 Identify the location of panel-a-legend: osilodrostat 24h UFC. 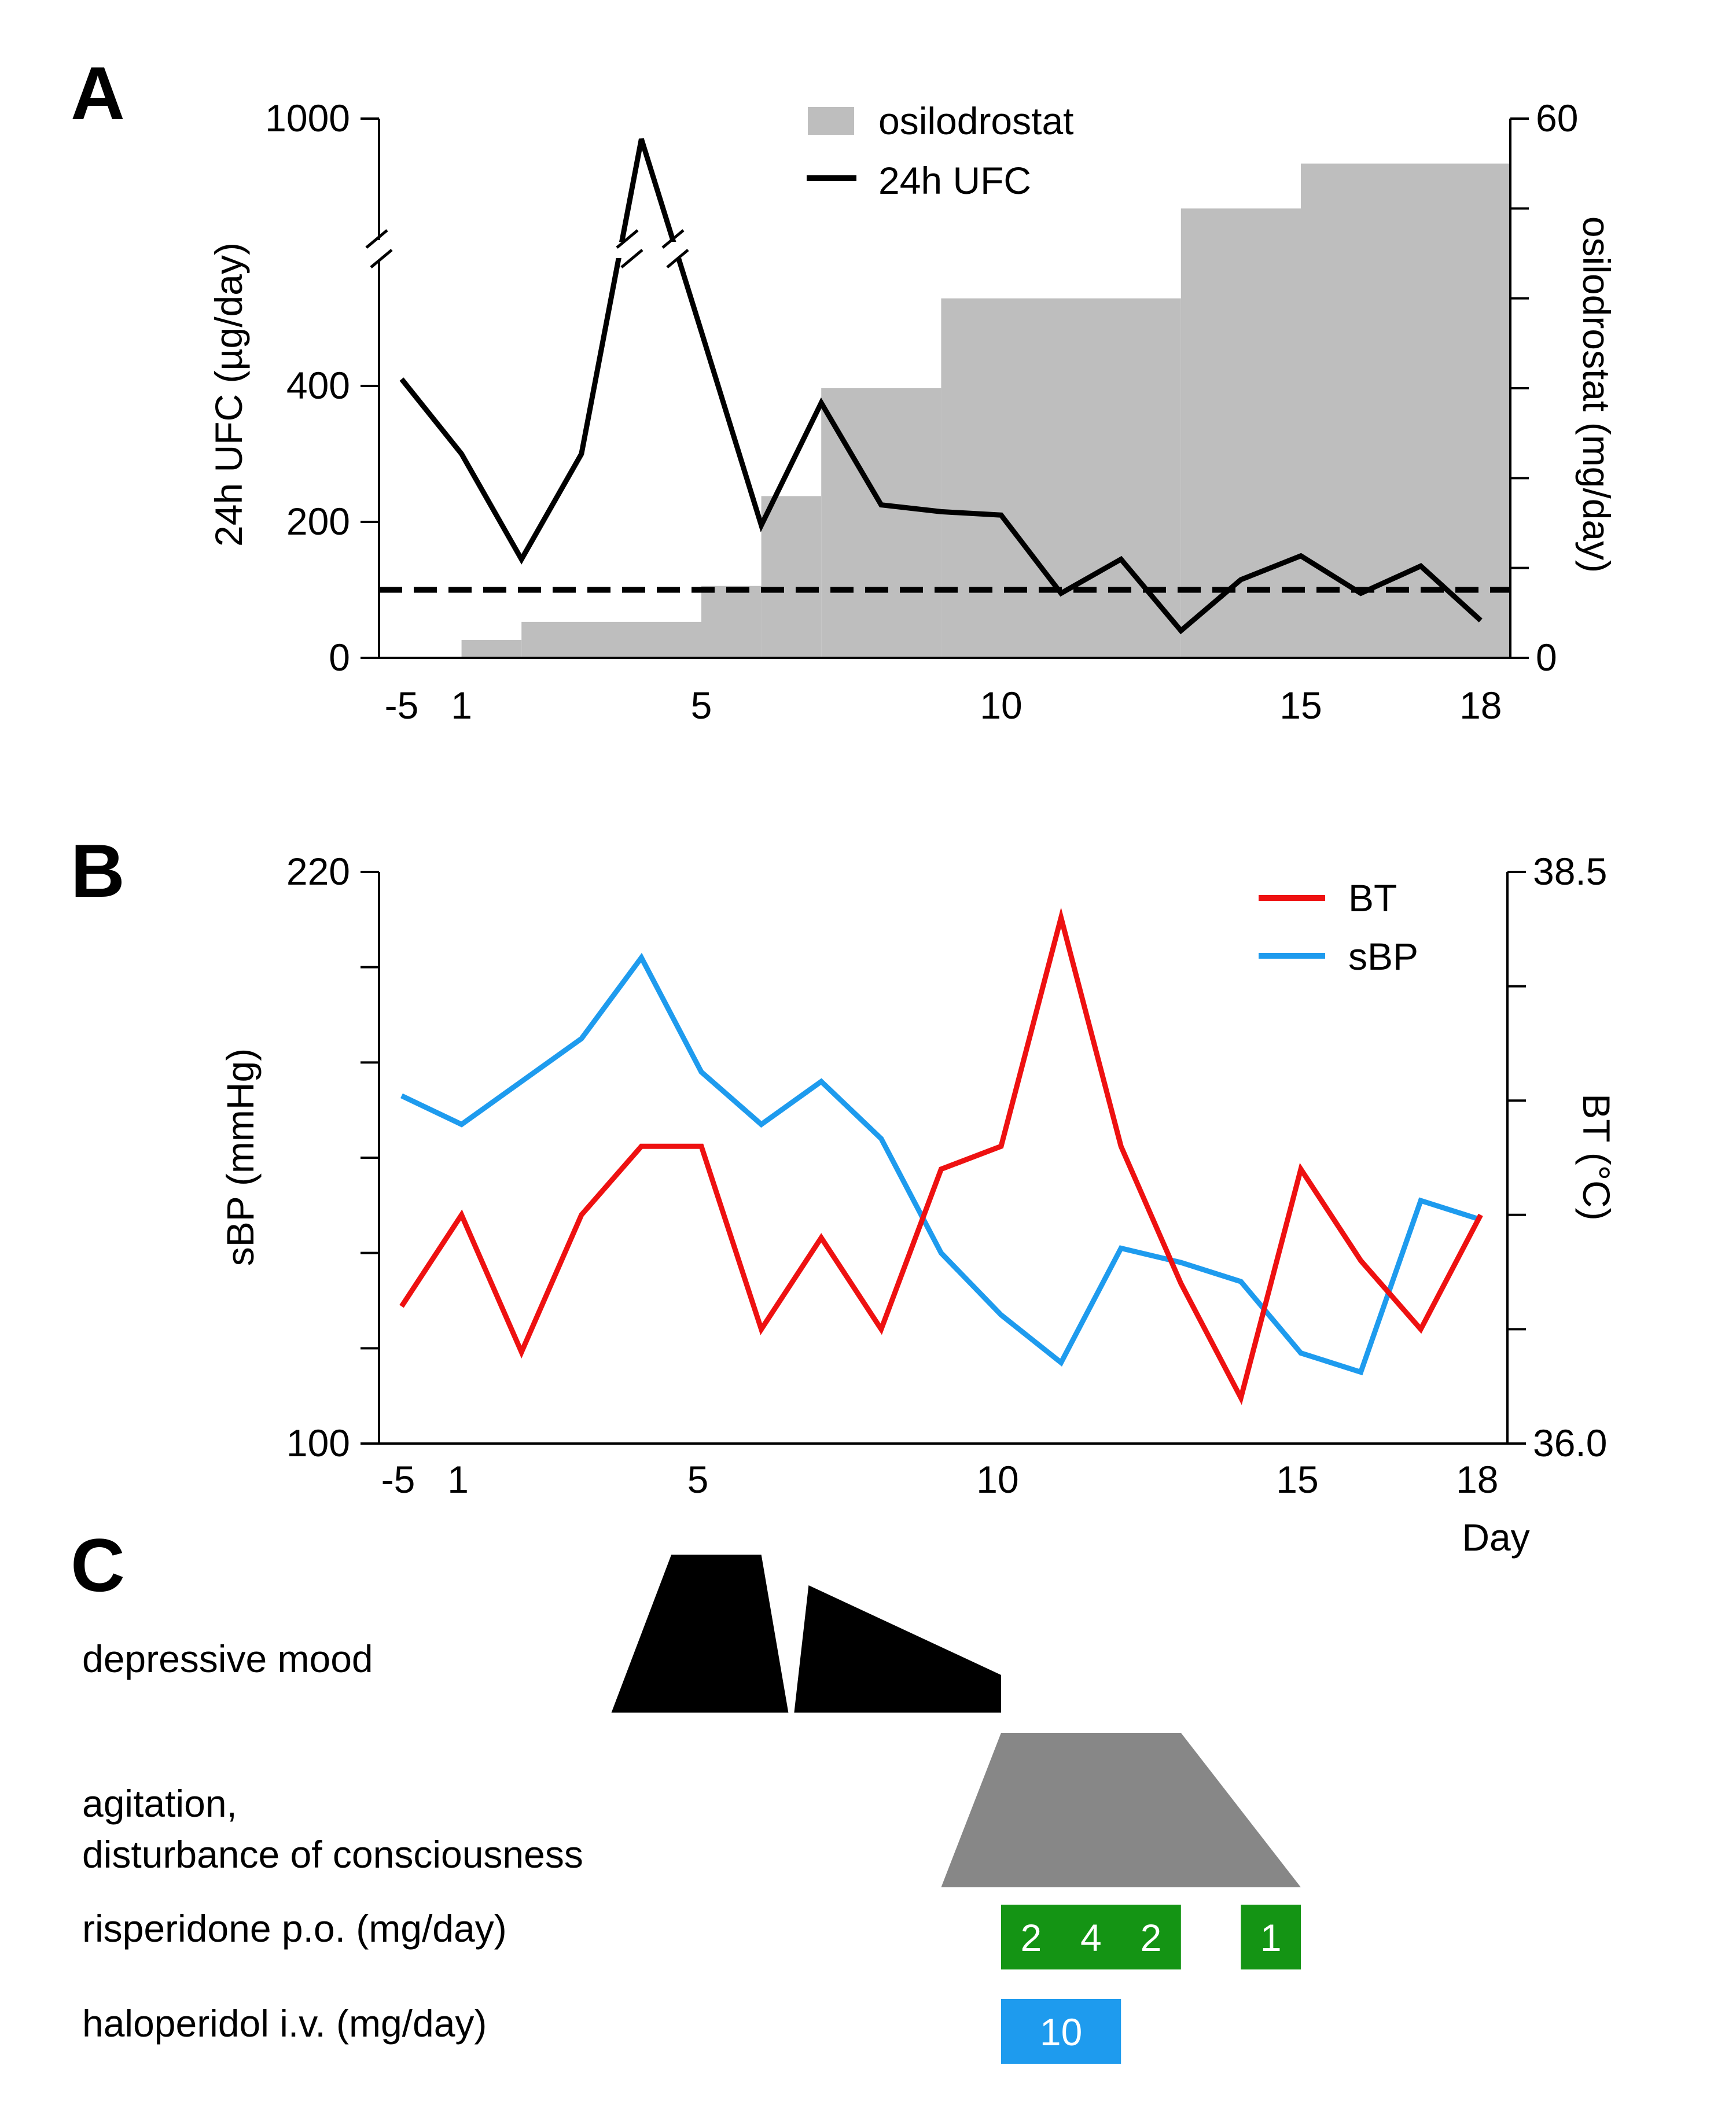
(940, 151).